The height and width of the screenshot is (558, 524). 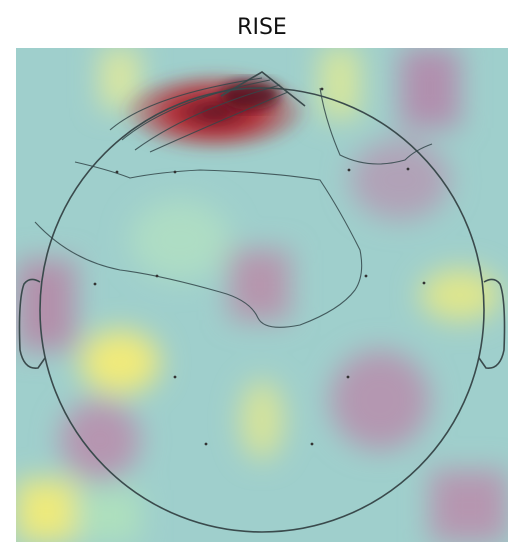 I want to click on figure-title: RISE, so click(x=262, y=27).